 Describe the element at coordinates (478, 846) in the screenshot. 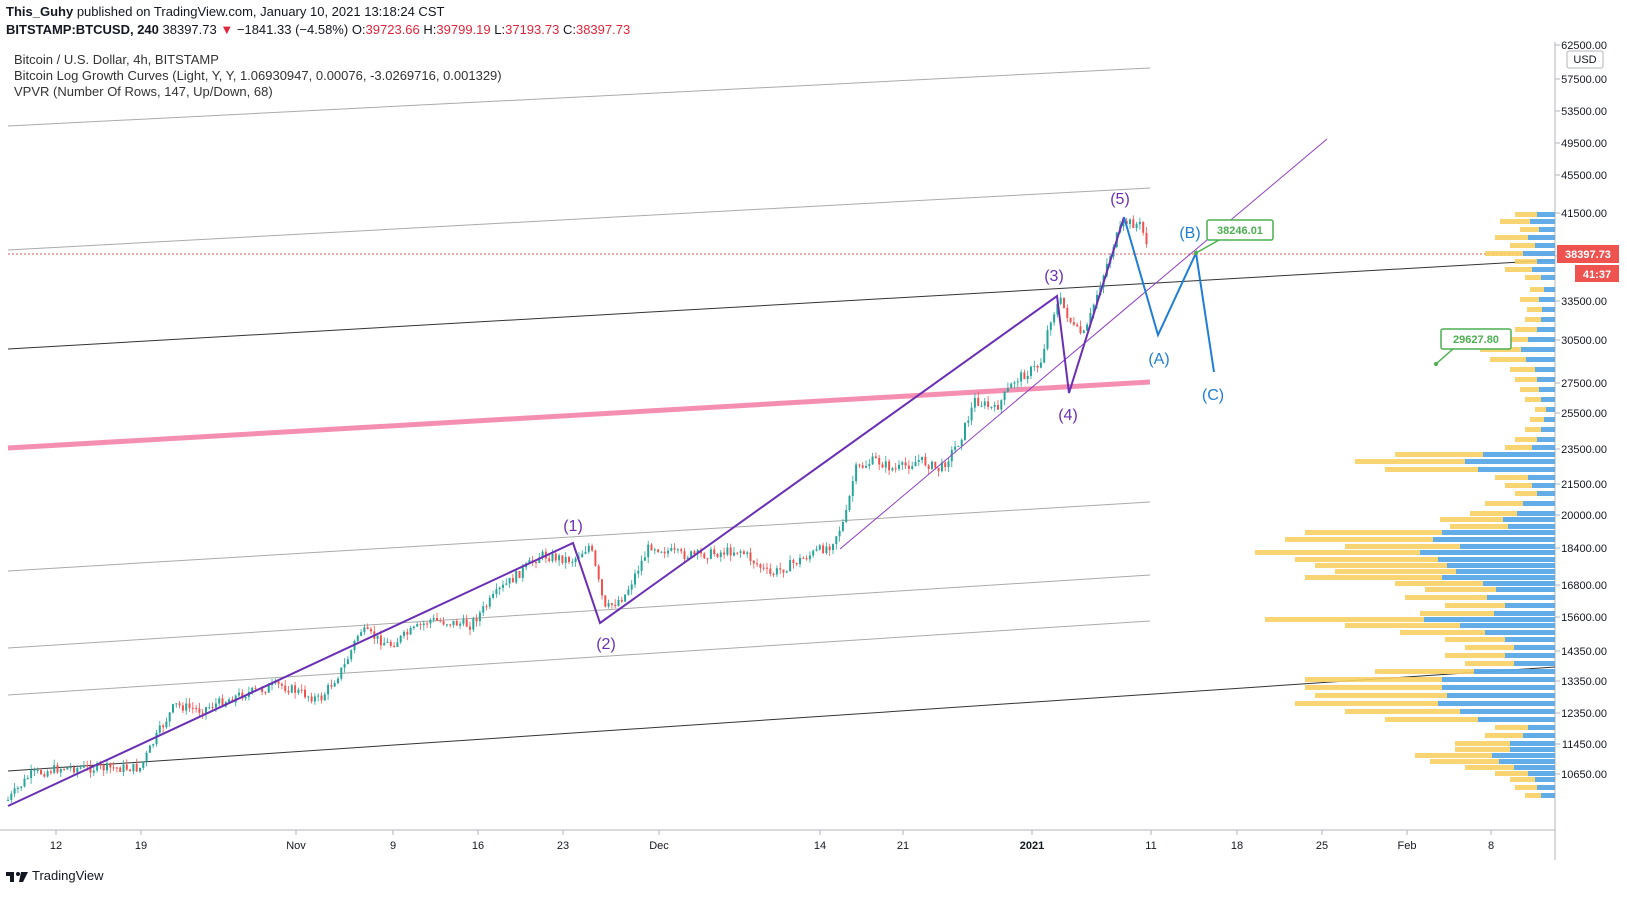

I see `date-tick-label: 16` at that location.